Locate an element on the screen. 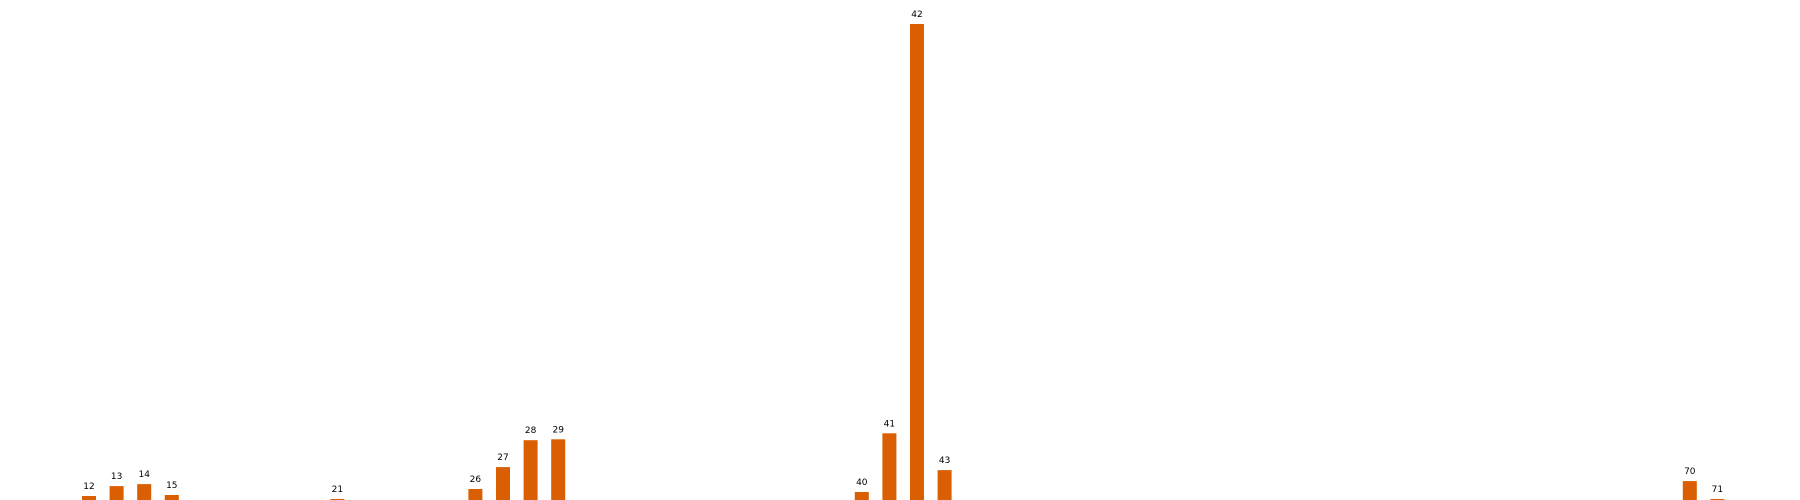 The width and height of the screenshot is (1800, 500). bar-label-40: 40 is located at coordinates (862, 483).